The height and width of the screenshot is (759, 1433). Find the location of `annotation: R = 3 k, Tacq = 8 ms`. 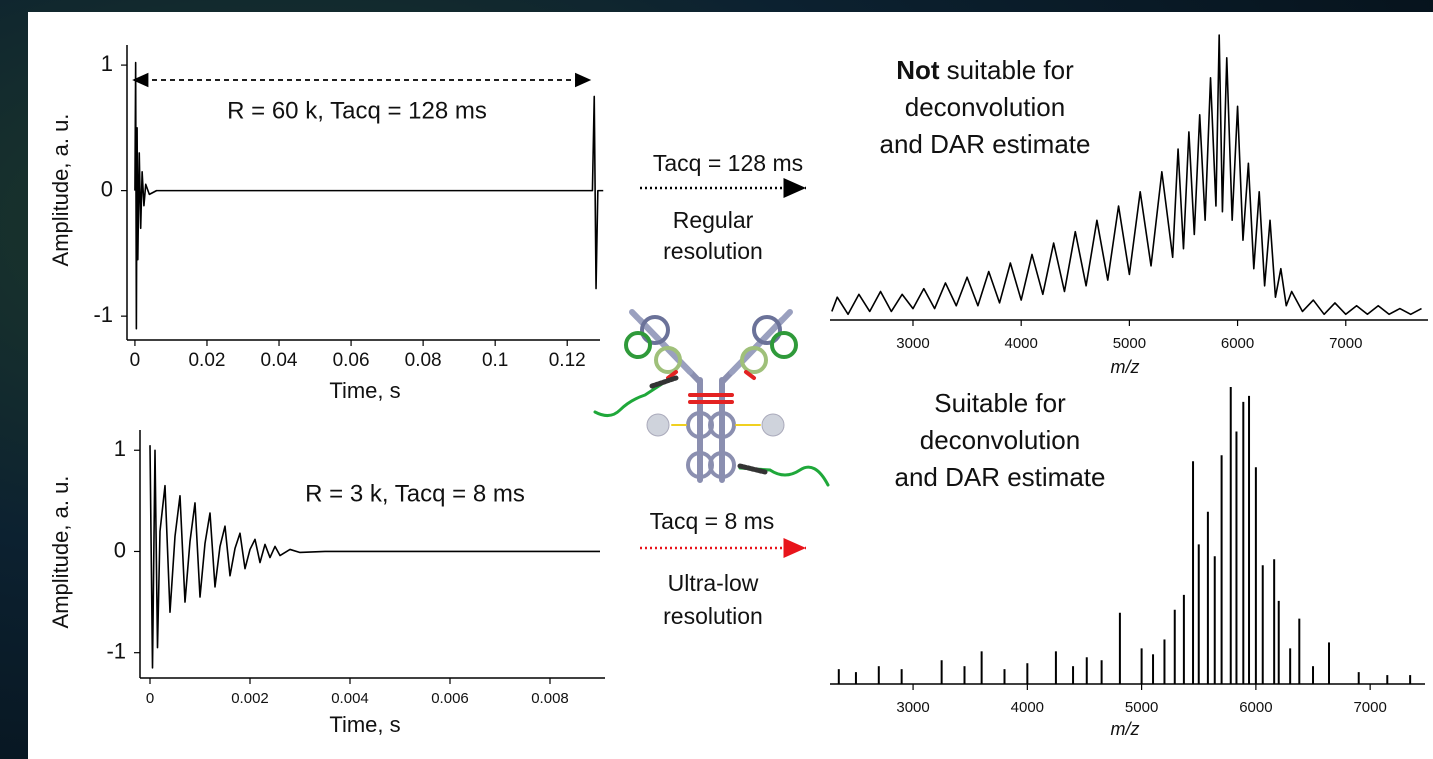

annotation: R = 3 k, Tacq = 8 ms is located at coordinates (415, 493).